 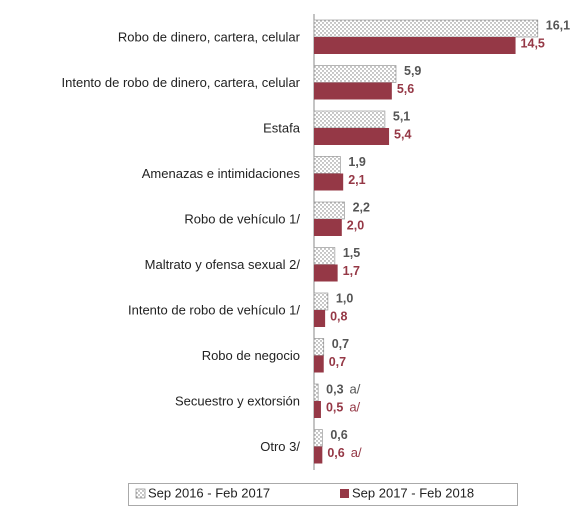 What do you see at coordinates (356, 162) in the screenshot?
I see `value-label: 1,9` at bounding box center [356, 162].